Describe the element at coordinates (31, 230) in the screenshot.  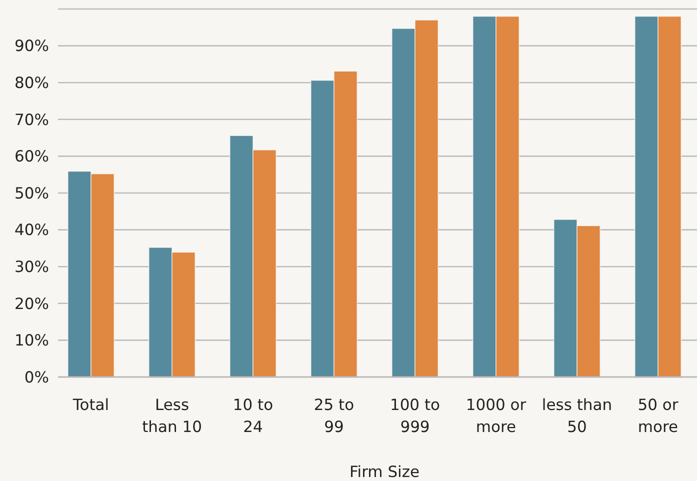
I see `y-tick-label: 40%` at that location.